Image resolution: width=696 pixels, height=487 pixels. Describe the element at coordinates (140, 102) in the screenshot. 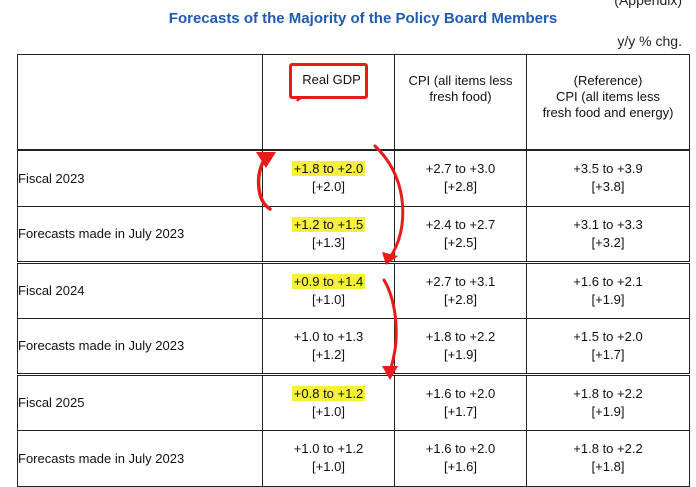

I see `header-empty-cell` at that location.